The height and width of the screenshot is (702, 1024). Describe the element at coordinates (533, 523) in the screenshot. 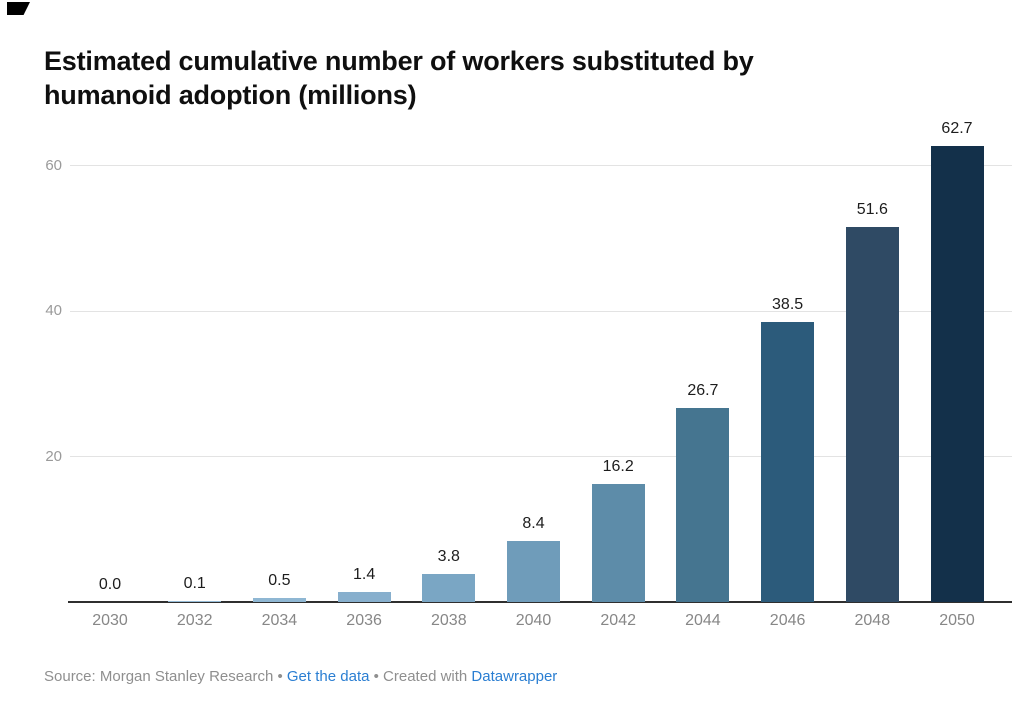

I see `value-label-2040: 8.4` at that location.